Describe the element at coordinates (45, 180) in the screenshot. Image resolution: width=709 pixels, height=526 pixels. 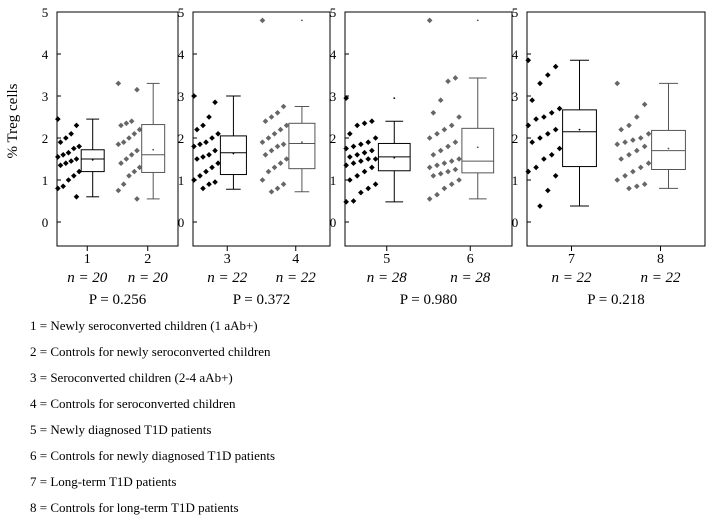
I see `y-tick-label-1-1: 1` at that location.